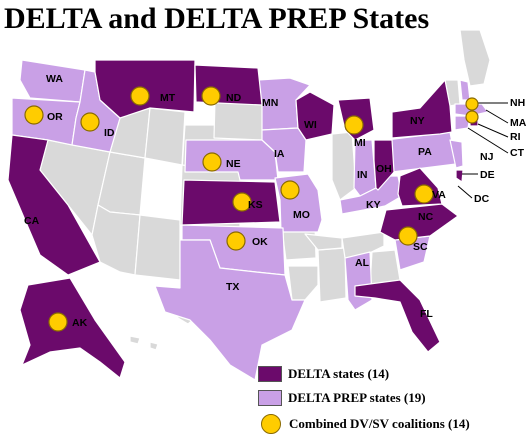  Describe the element at coordinates (371, 195) in the screenshot. I see `state-ky` at that location.